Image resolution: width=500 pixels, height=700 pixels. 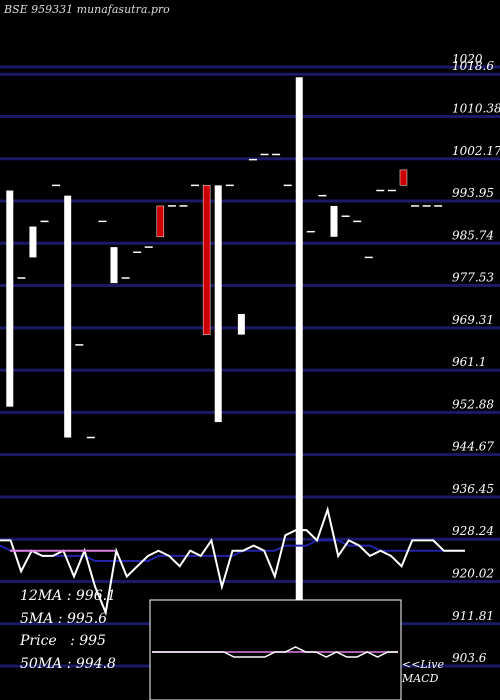 I want to click on y-tick-label: 1018.6, so click(x=473, y=66).